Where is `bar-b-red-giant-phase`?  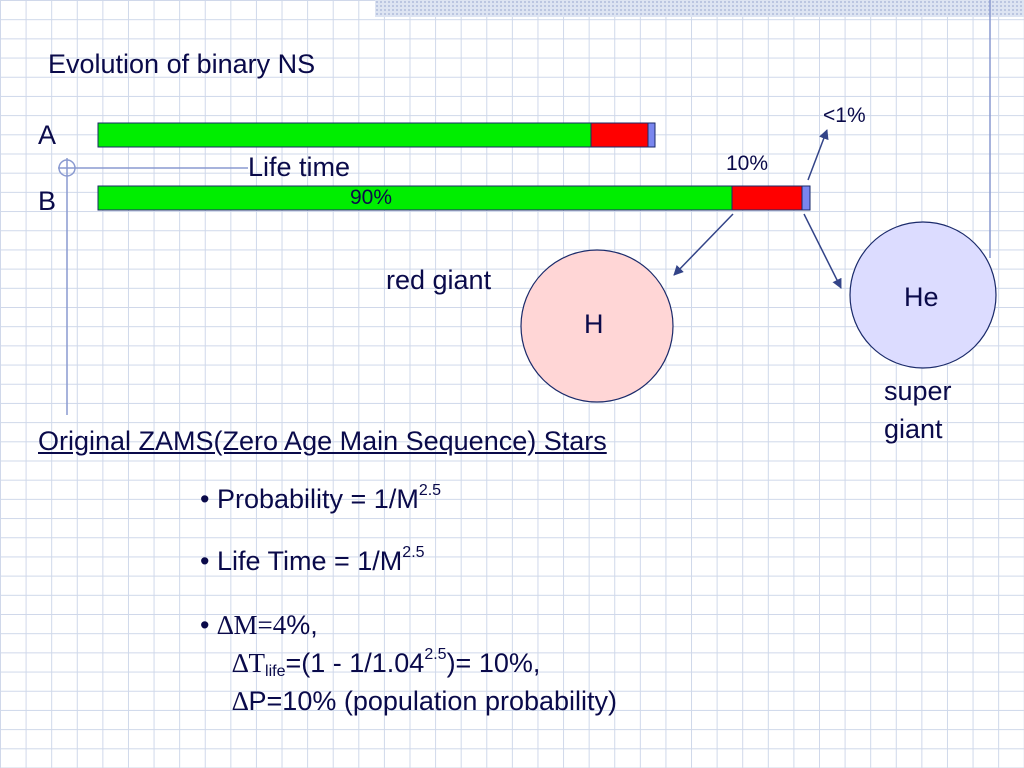 bar-b-red-giant-phase is located at coordinates (767, 198).